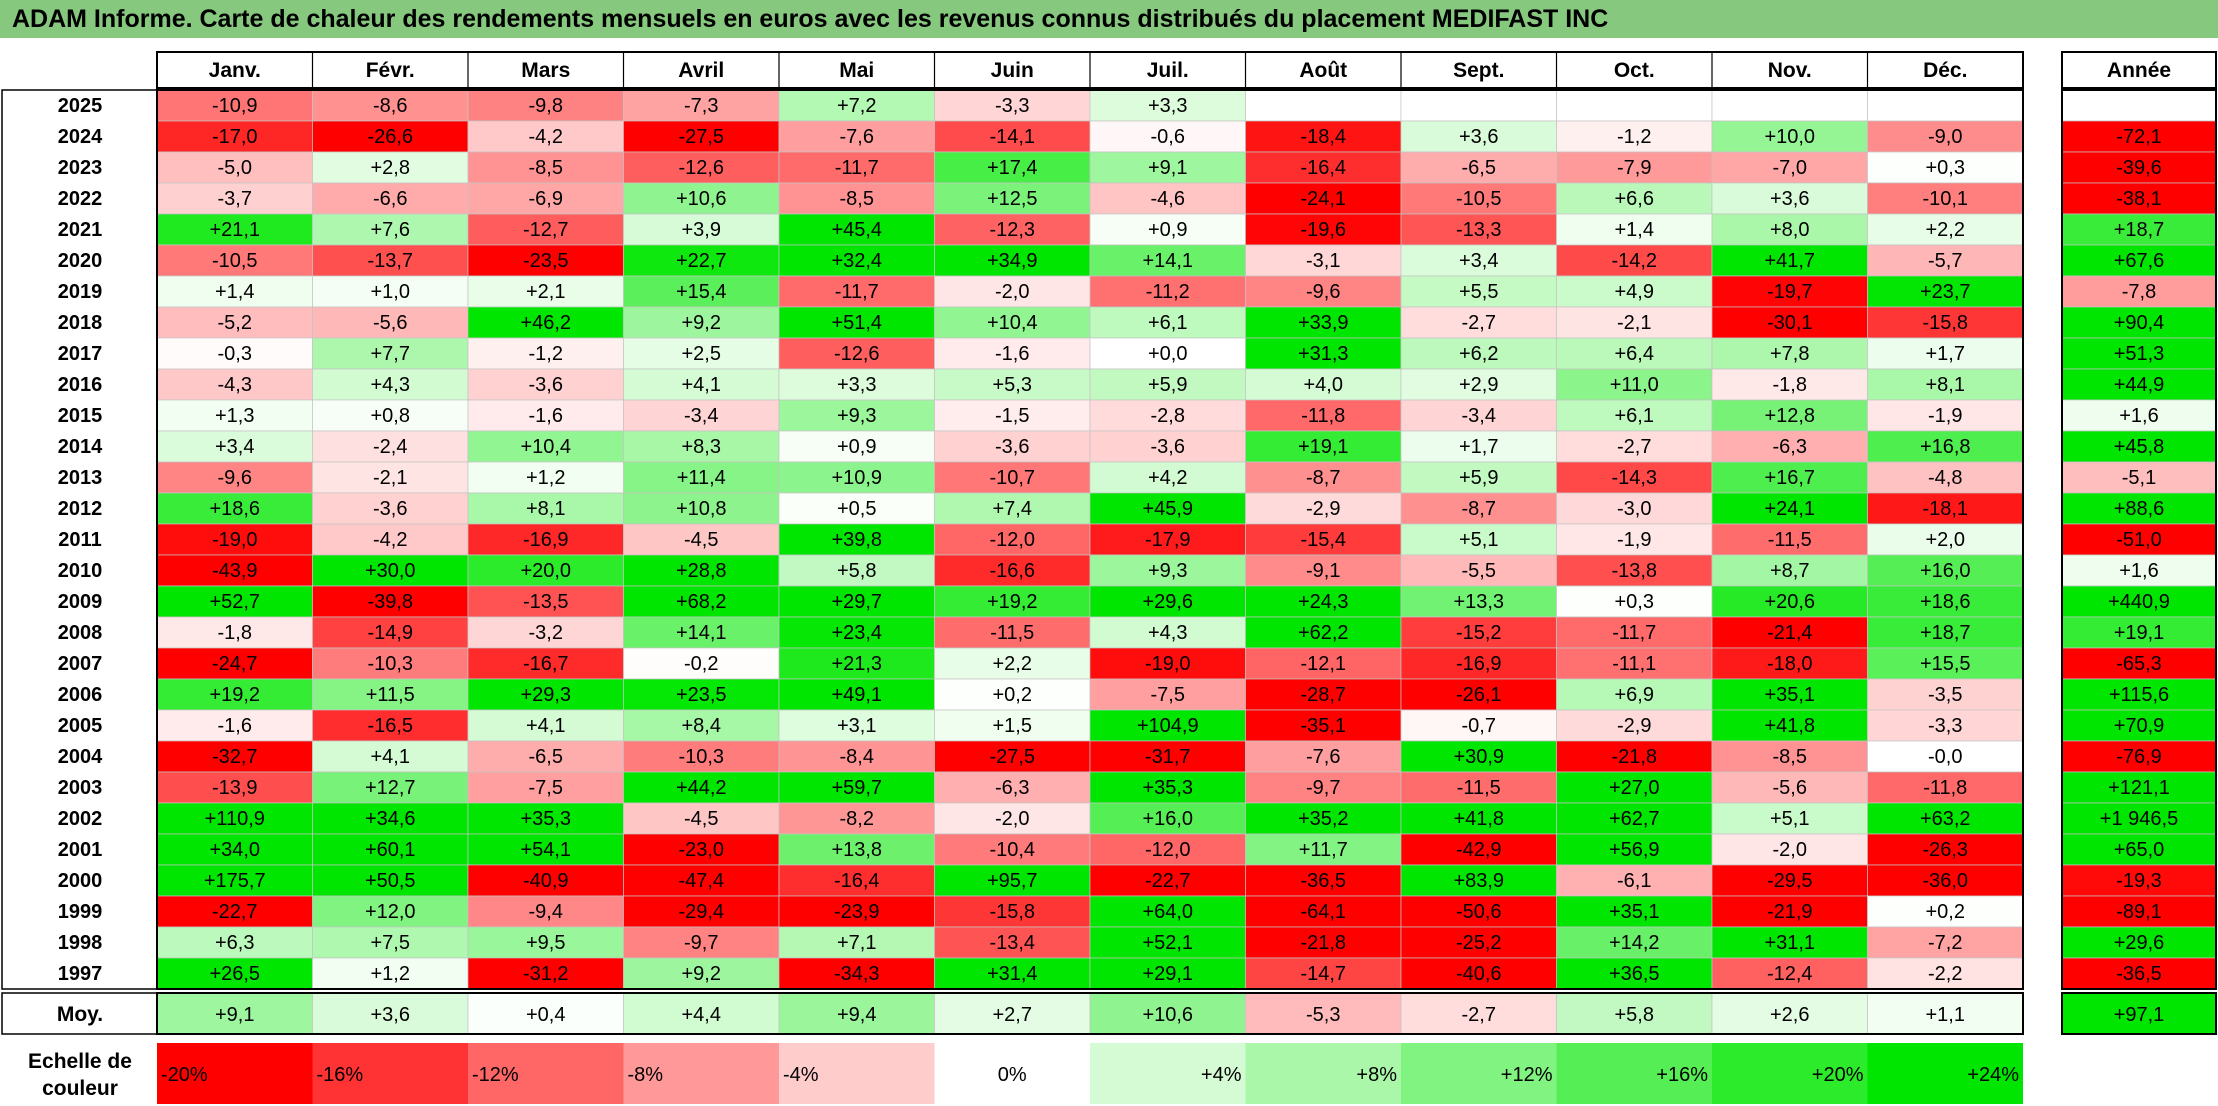  I want to click on cell-value: +34,9, so click(1012, 261).